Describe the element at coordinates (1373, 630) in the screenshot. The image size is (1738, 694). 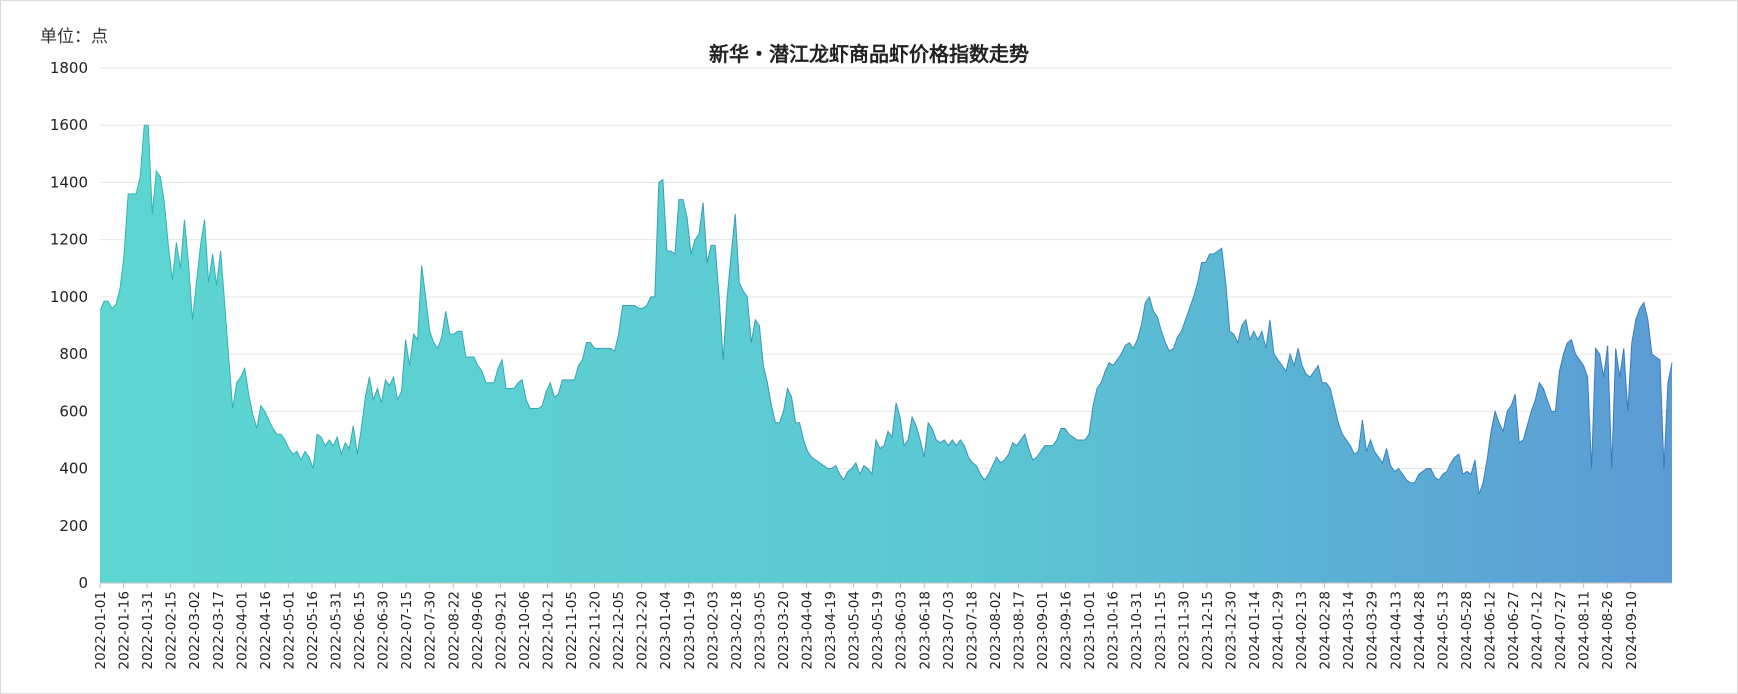
I see `x-tick-label: 2024-03-29` at that location.